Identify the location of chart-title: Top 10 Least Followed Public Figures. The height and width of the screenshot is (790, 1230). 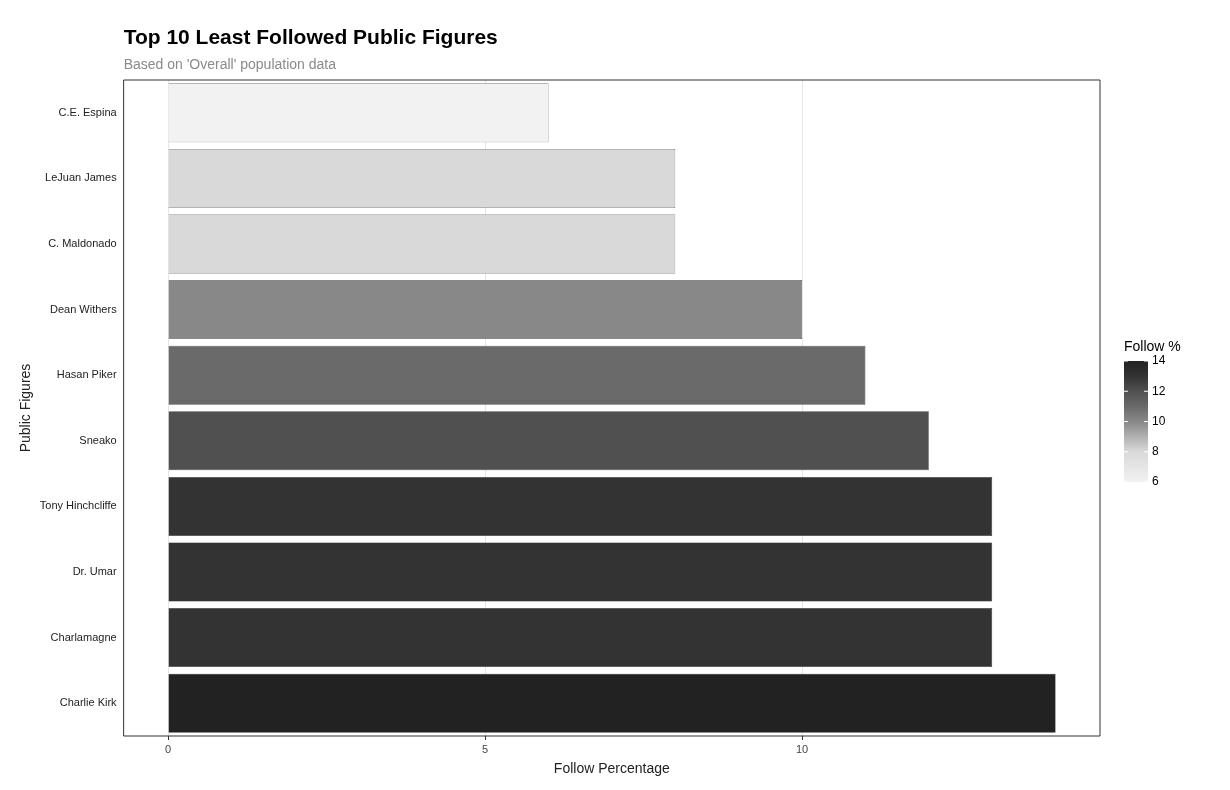
(310, 36).